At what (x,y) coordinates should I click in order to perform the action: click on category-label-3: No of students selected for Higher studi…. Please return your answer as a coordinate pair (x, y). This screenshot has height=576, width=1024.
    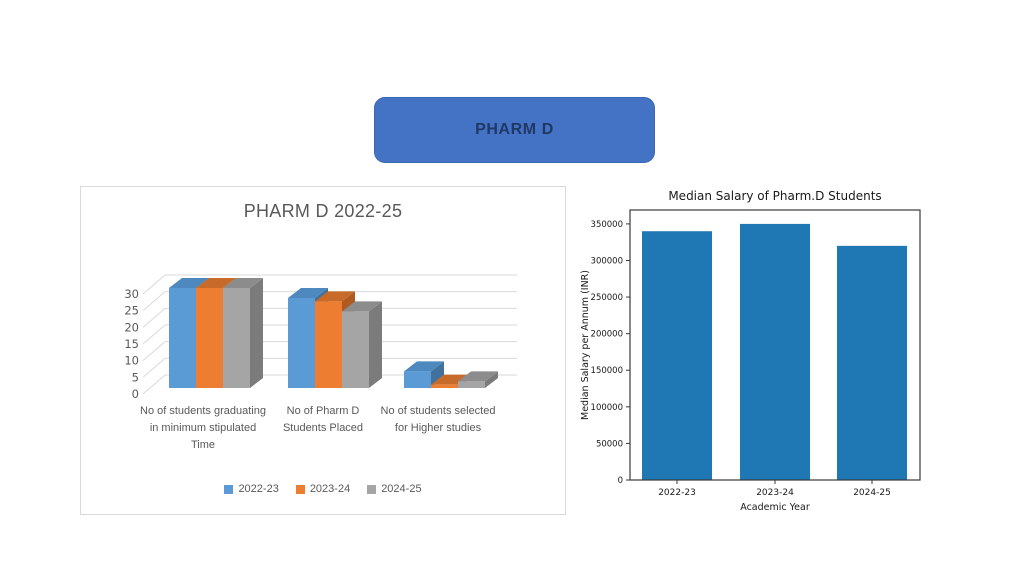
    Looking at the image, I should click on (438, 420).